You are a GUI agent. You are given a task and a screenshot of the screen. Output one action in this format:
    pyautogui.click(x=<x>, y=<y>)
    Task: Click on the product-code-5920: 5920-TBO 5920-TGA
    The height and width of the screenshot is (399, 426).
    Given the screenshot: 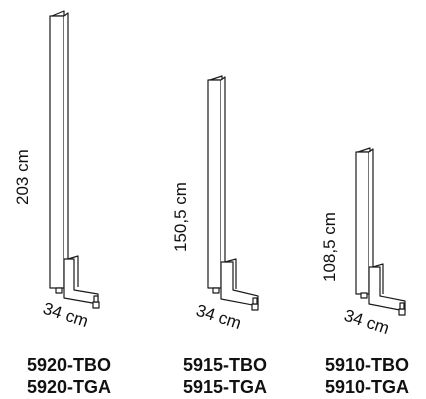 What is the action you would take?
    pyautogui.click(x=69, y=376)
    